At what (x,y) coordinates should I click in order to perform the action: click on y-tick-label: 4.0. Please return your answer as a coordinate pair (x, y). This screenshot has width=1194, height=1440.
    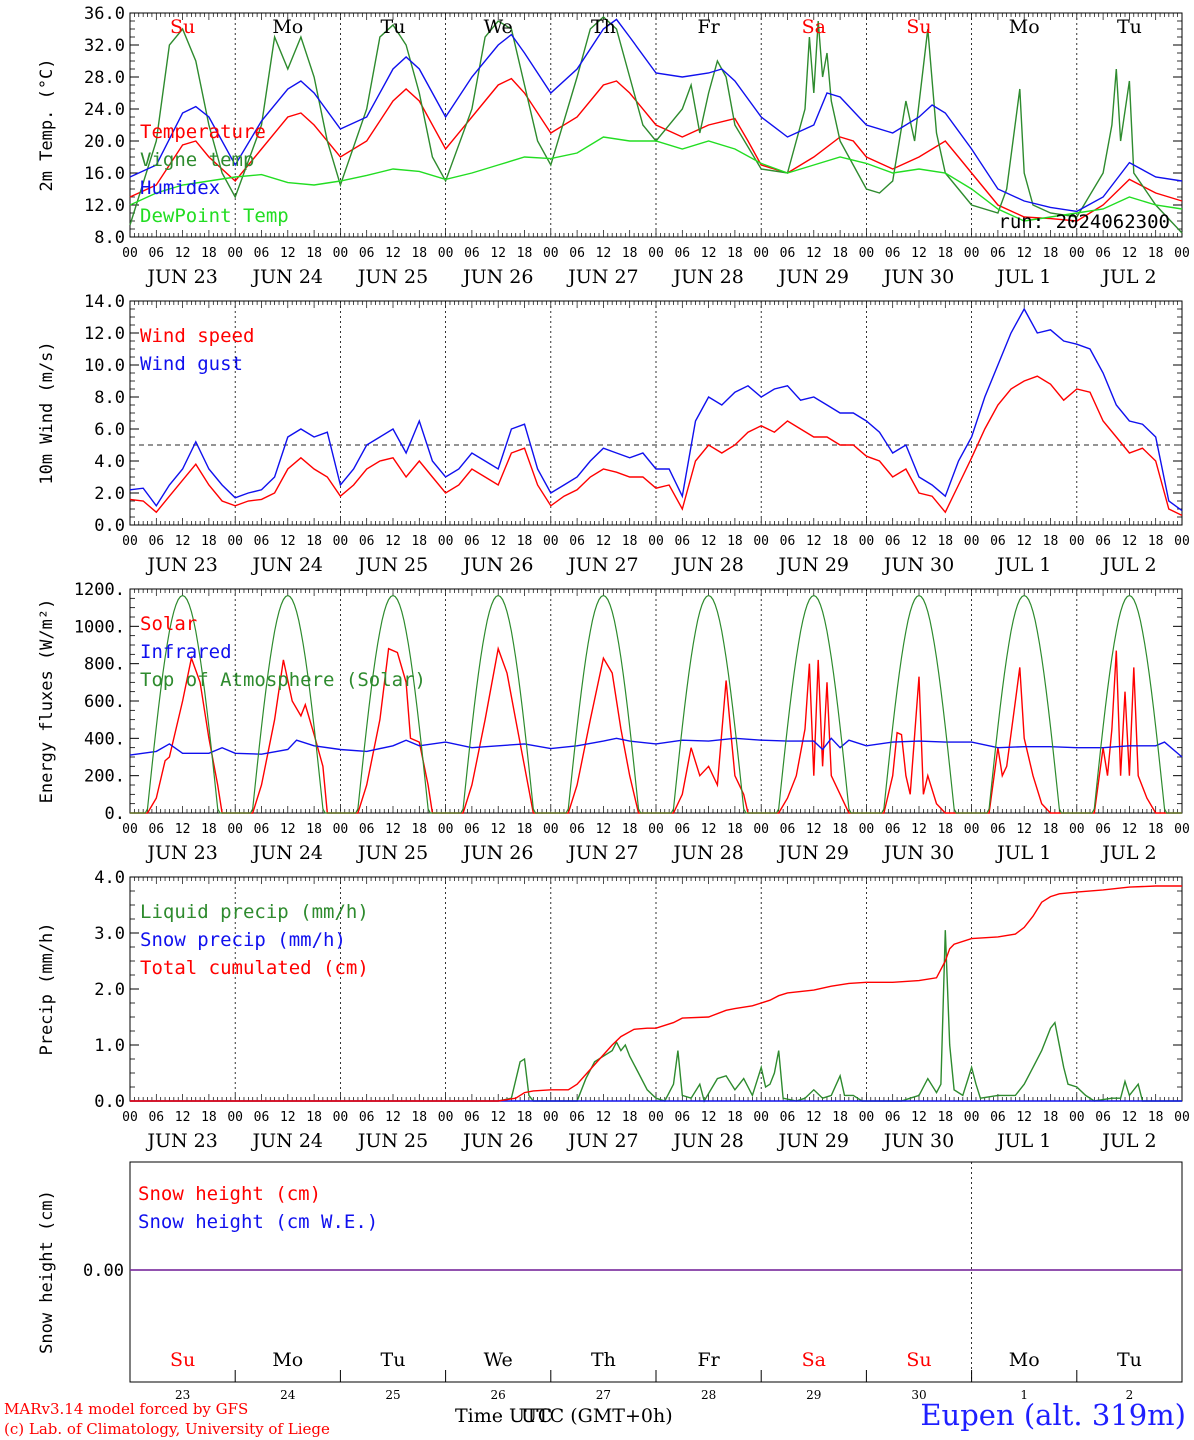
    Looking at the image, I should click on (109, 462).